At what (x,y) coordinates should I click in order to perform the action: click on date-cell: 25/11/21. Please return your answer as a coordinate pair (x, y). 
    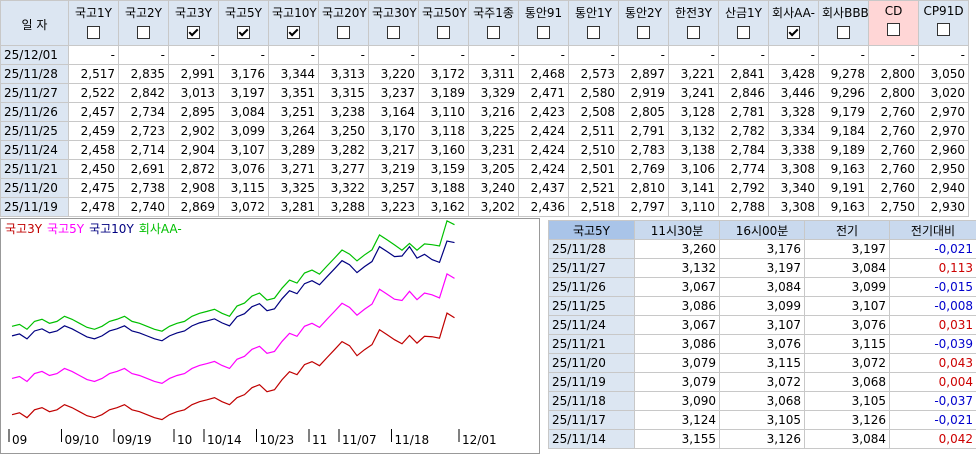
    Looking at the image, I should click on (591, 344).